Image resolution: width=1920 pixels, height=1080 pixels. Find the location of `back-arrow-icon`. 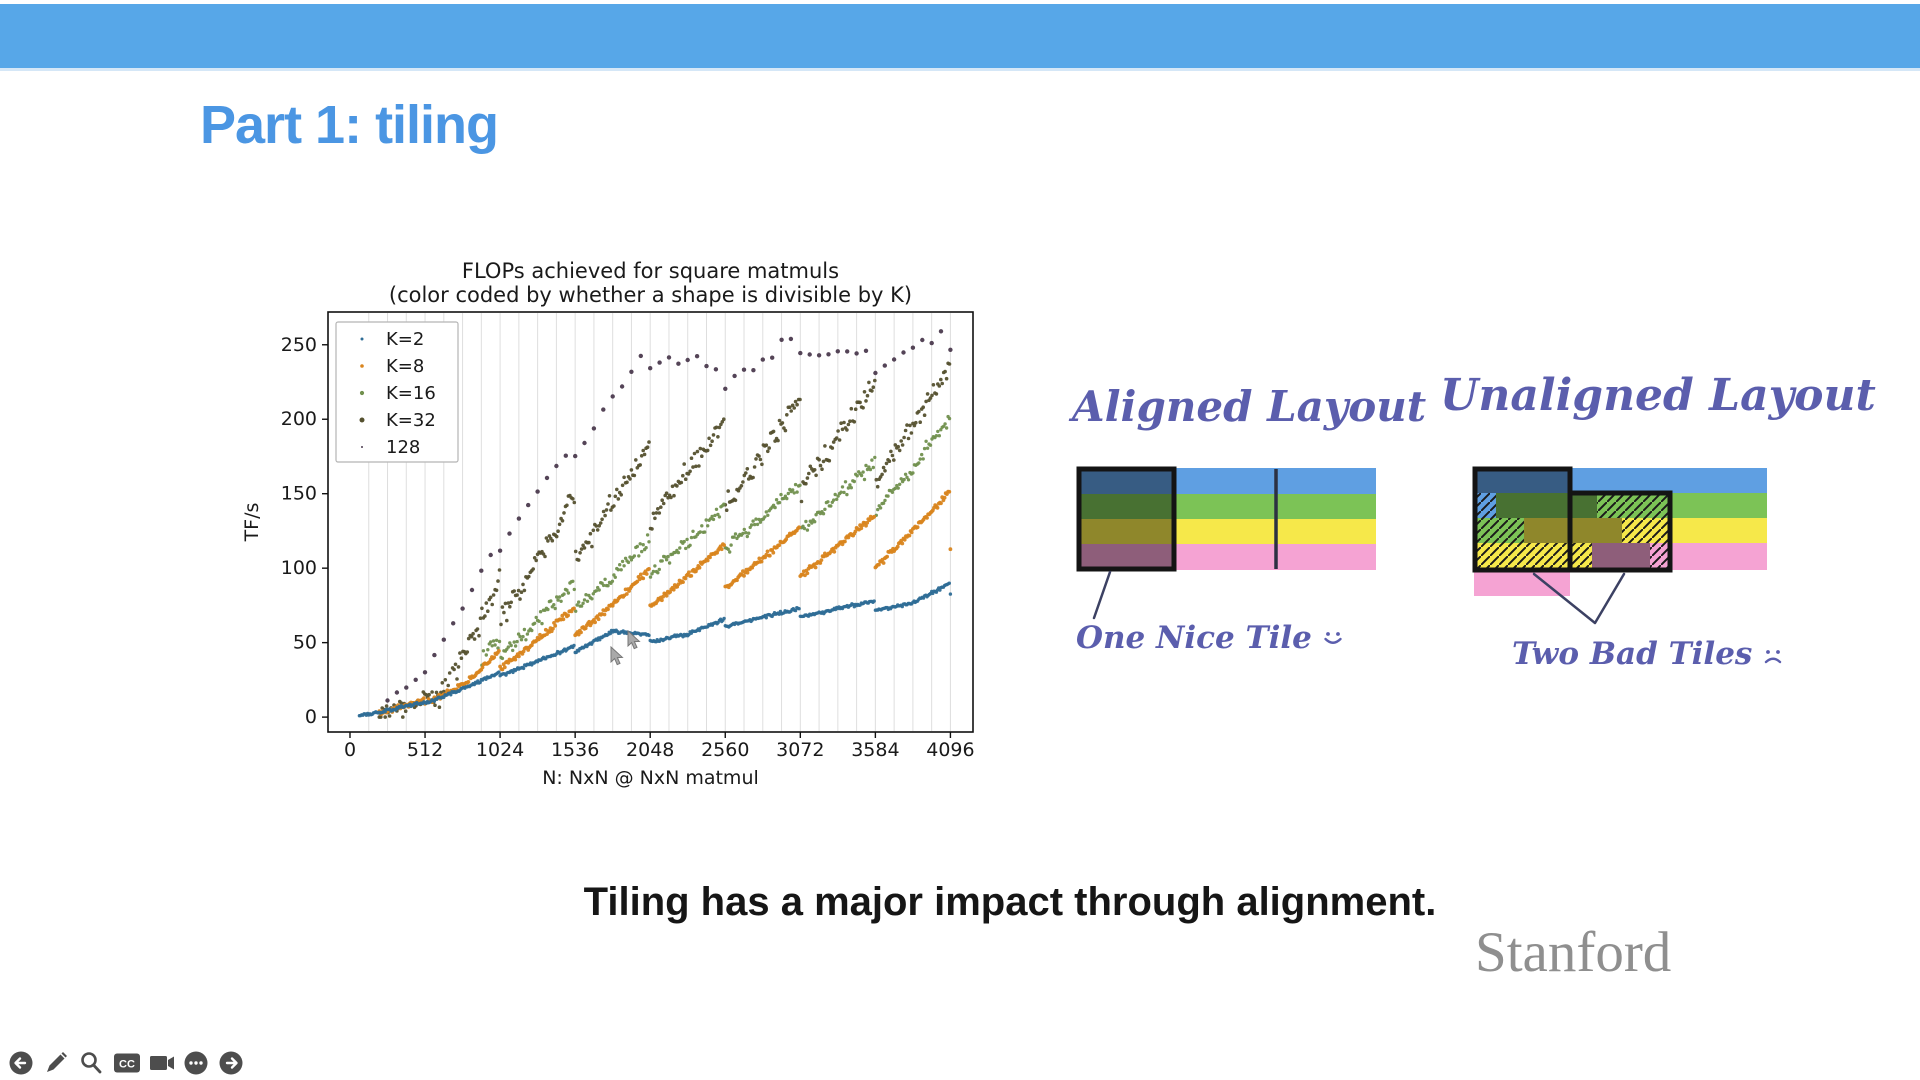

back-arrow-icon is located at coordinates (21, 1063).